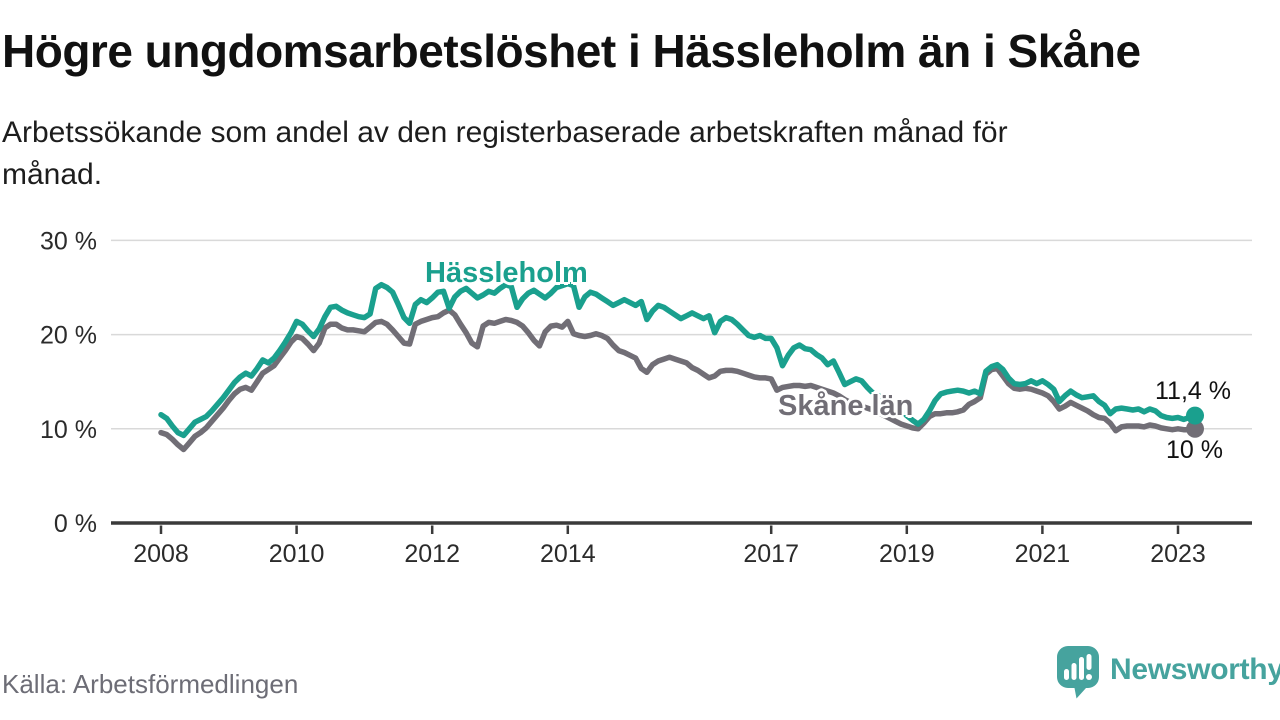  Describe the element at coordinates (1195, 428) in the screenshot. I see `series-end-dot-skane` at that location.